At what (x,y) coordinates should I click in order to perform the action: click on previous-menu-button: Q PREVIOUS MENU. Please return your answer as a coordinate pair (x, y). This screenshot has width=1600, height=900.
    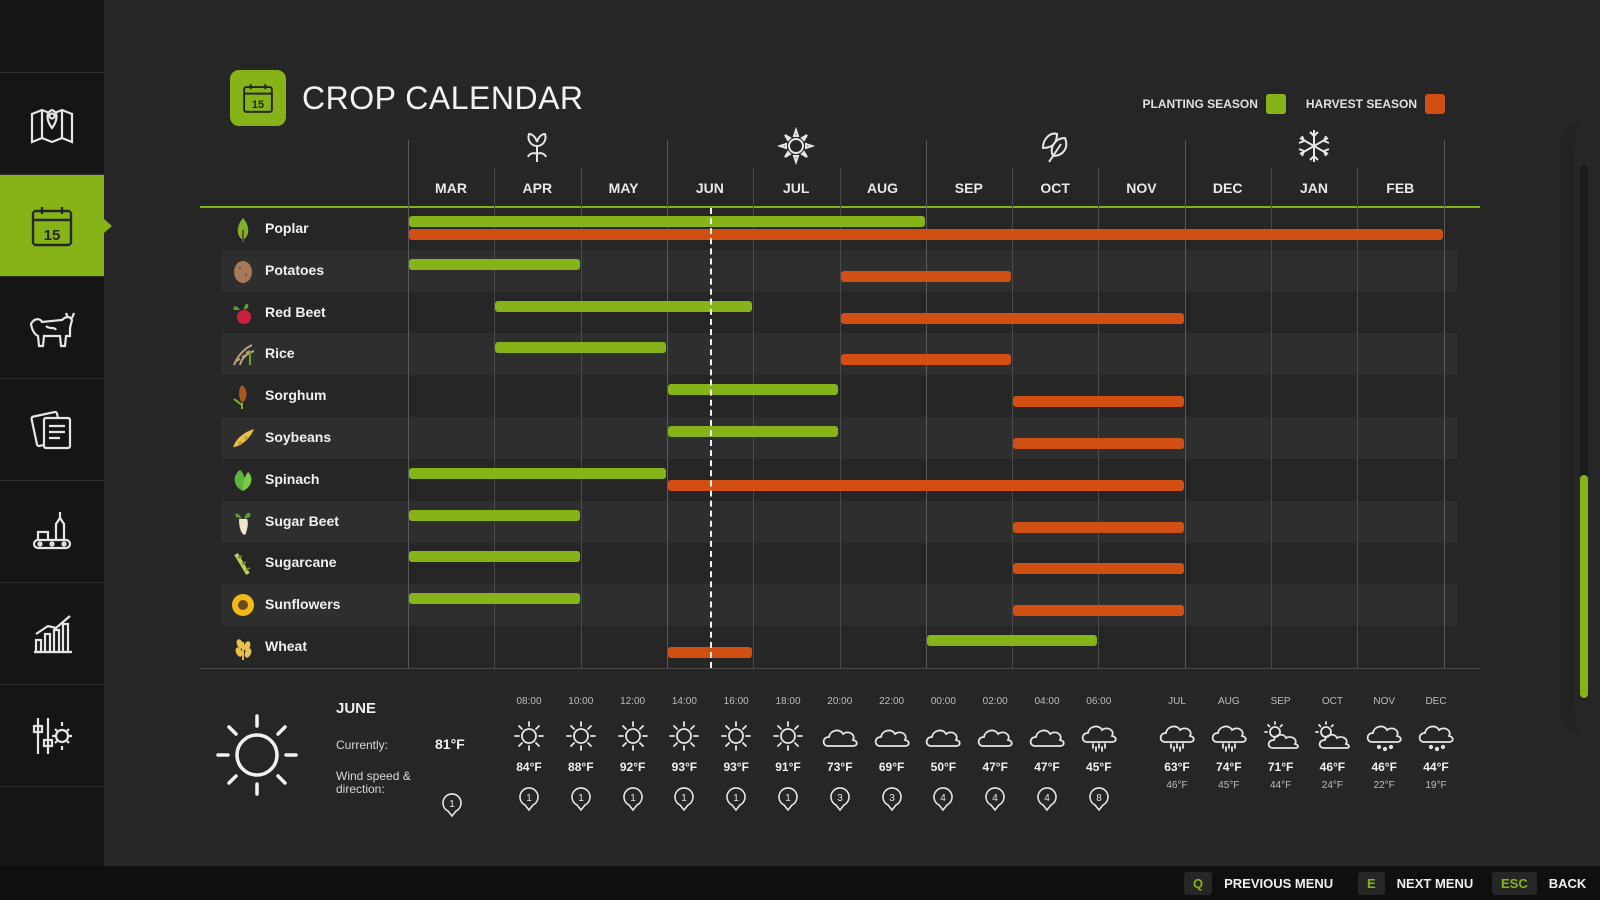
    Looking at the image, I should click on (1258, 883).